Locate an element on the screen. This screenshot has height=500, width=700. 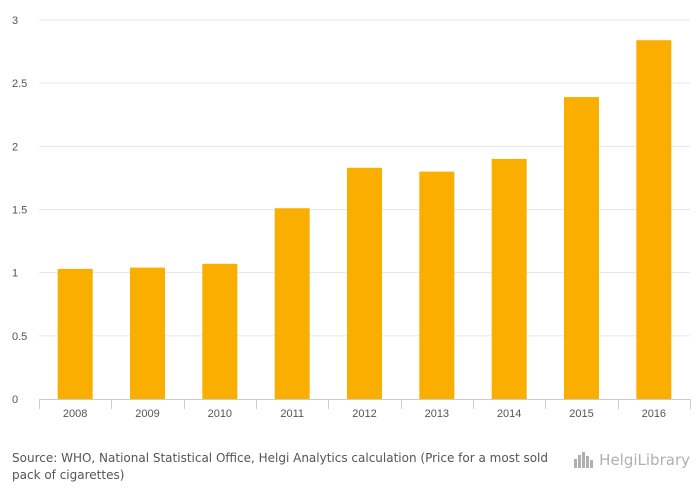
x-tick-label-2008: 2008 is located at coordinates (75, 414).